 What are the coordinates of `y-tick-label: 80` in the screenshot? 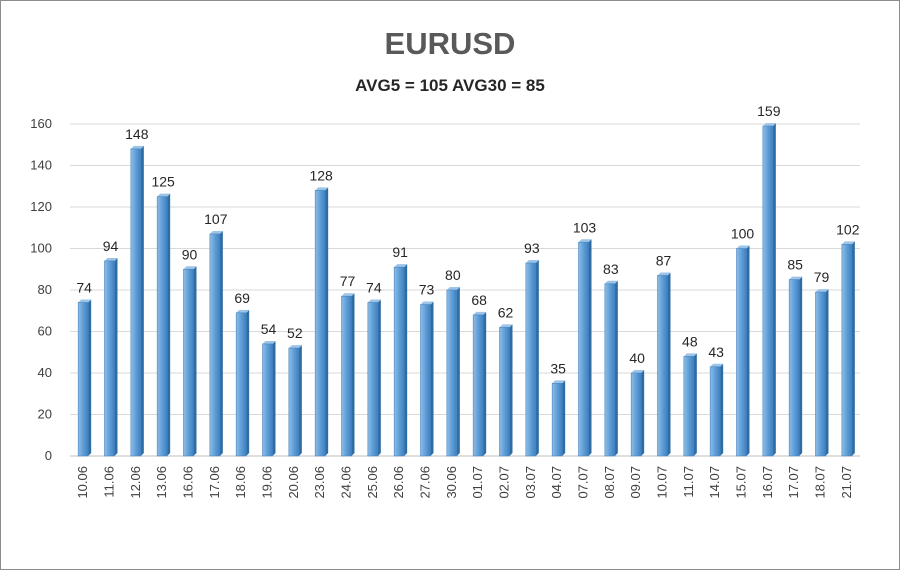 It's located at (45, 289).